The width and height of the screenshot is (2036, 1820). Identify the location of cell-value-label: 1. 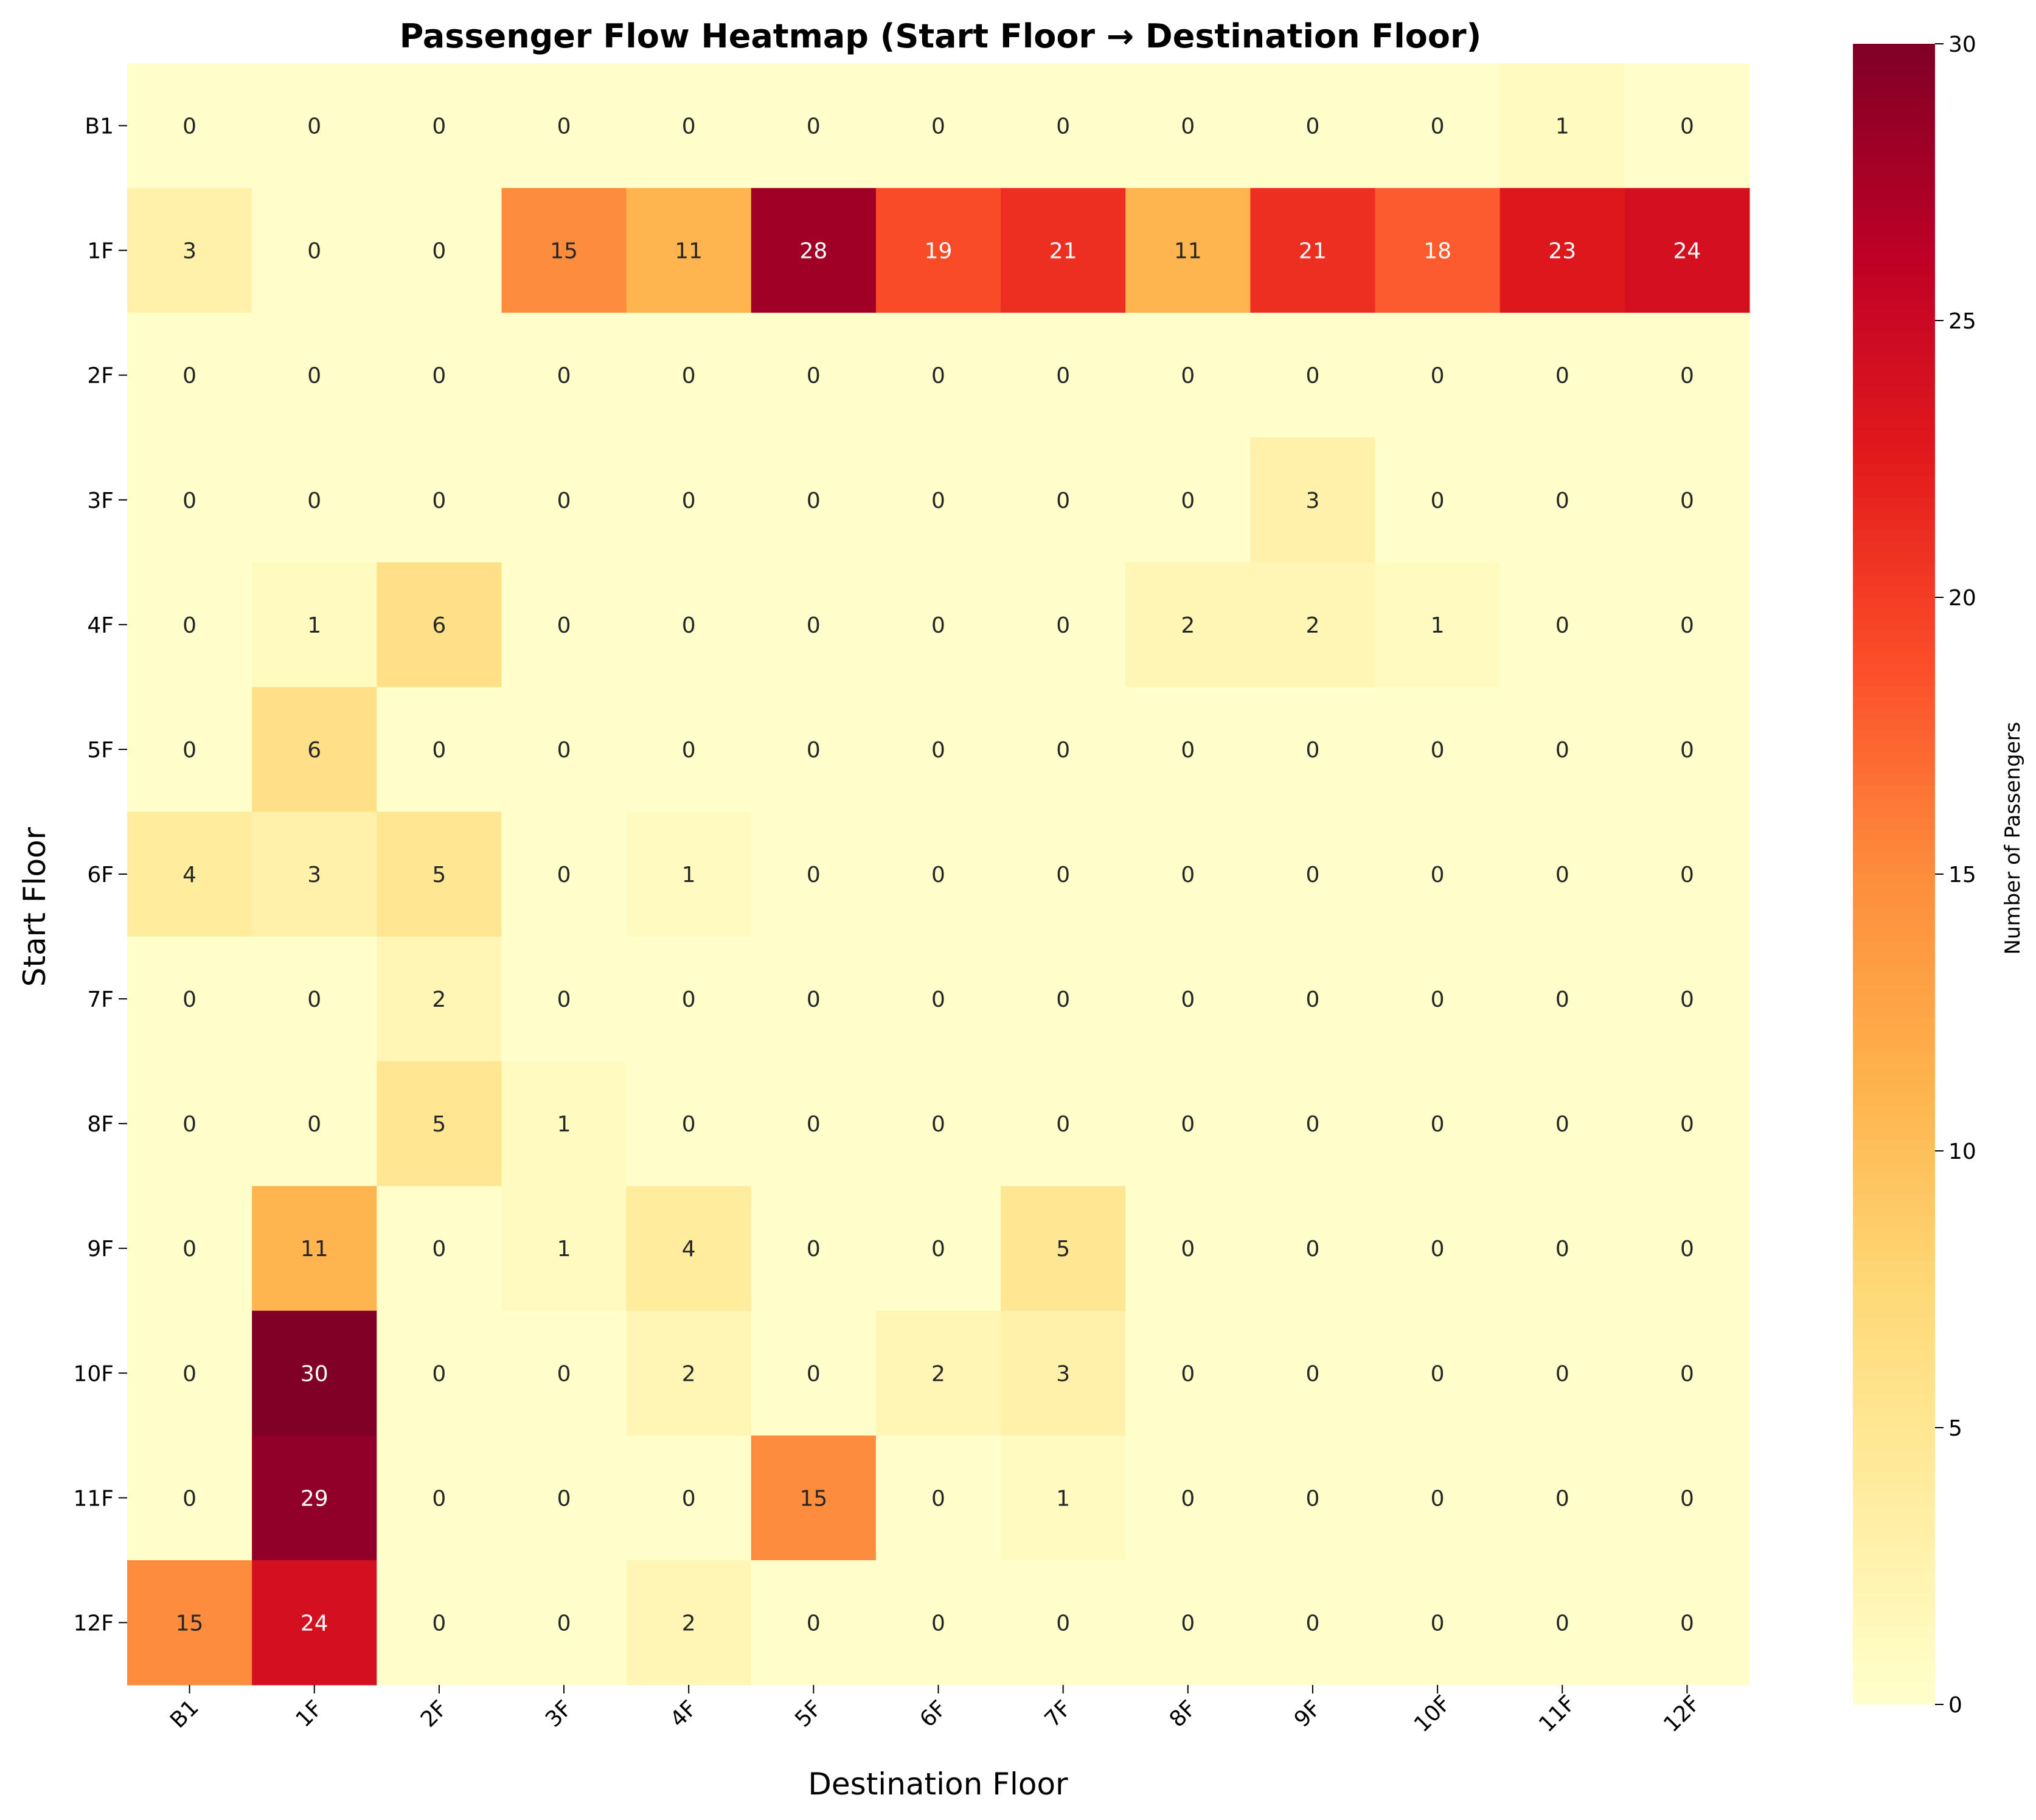
(689, 875).